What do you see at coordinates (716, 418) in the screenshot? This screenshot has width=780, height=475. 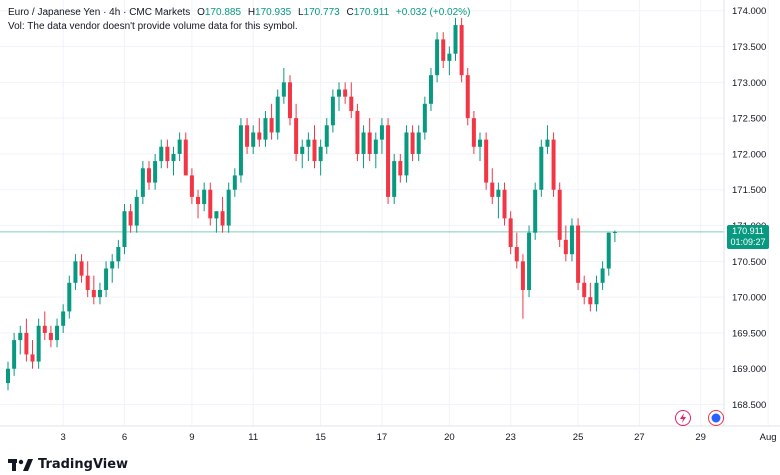 I see `record-icon` at bounding box center [716, 418].